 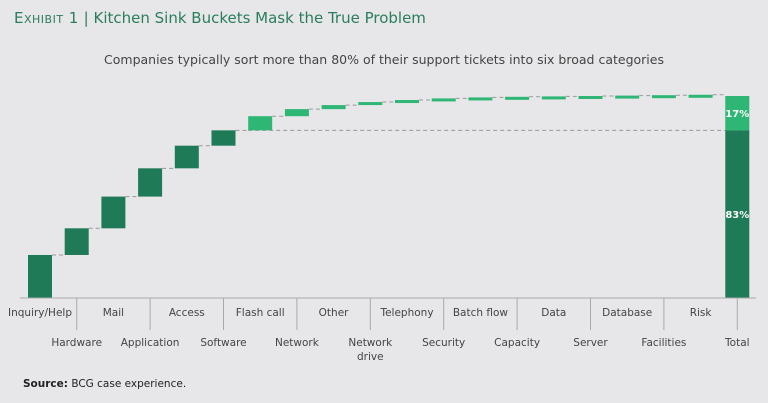 What do you see at coordinates (663, 97) in the screenshot?
I see `bar-facilities` at bounding box center [663, 97].